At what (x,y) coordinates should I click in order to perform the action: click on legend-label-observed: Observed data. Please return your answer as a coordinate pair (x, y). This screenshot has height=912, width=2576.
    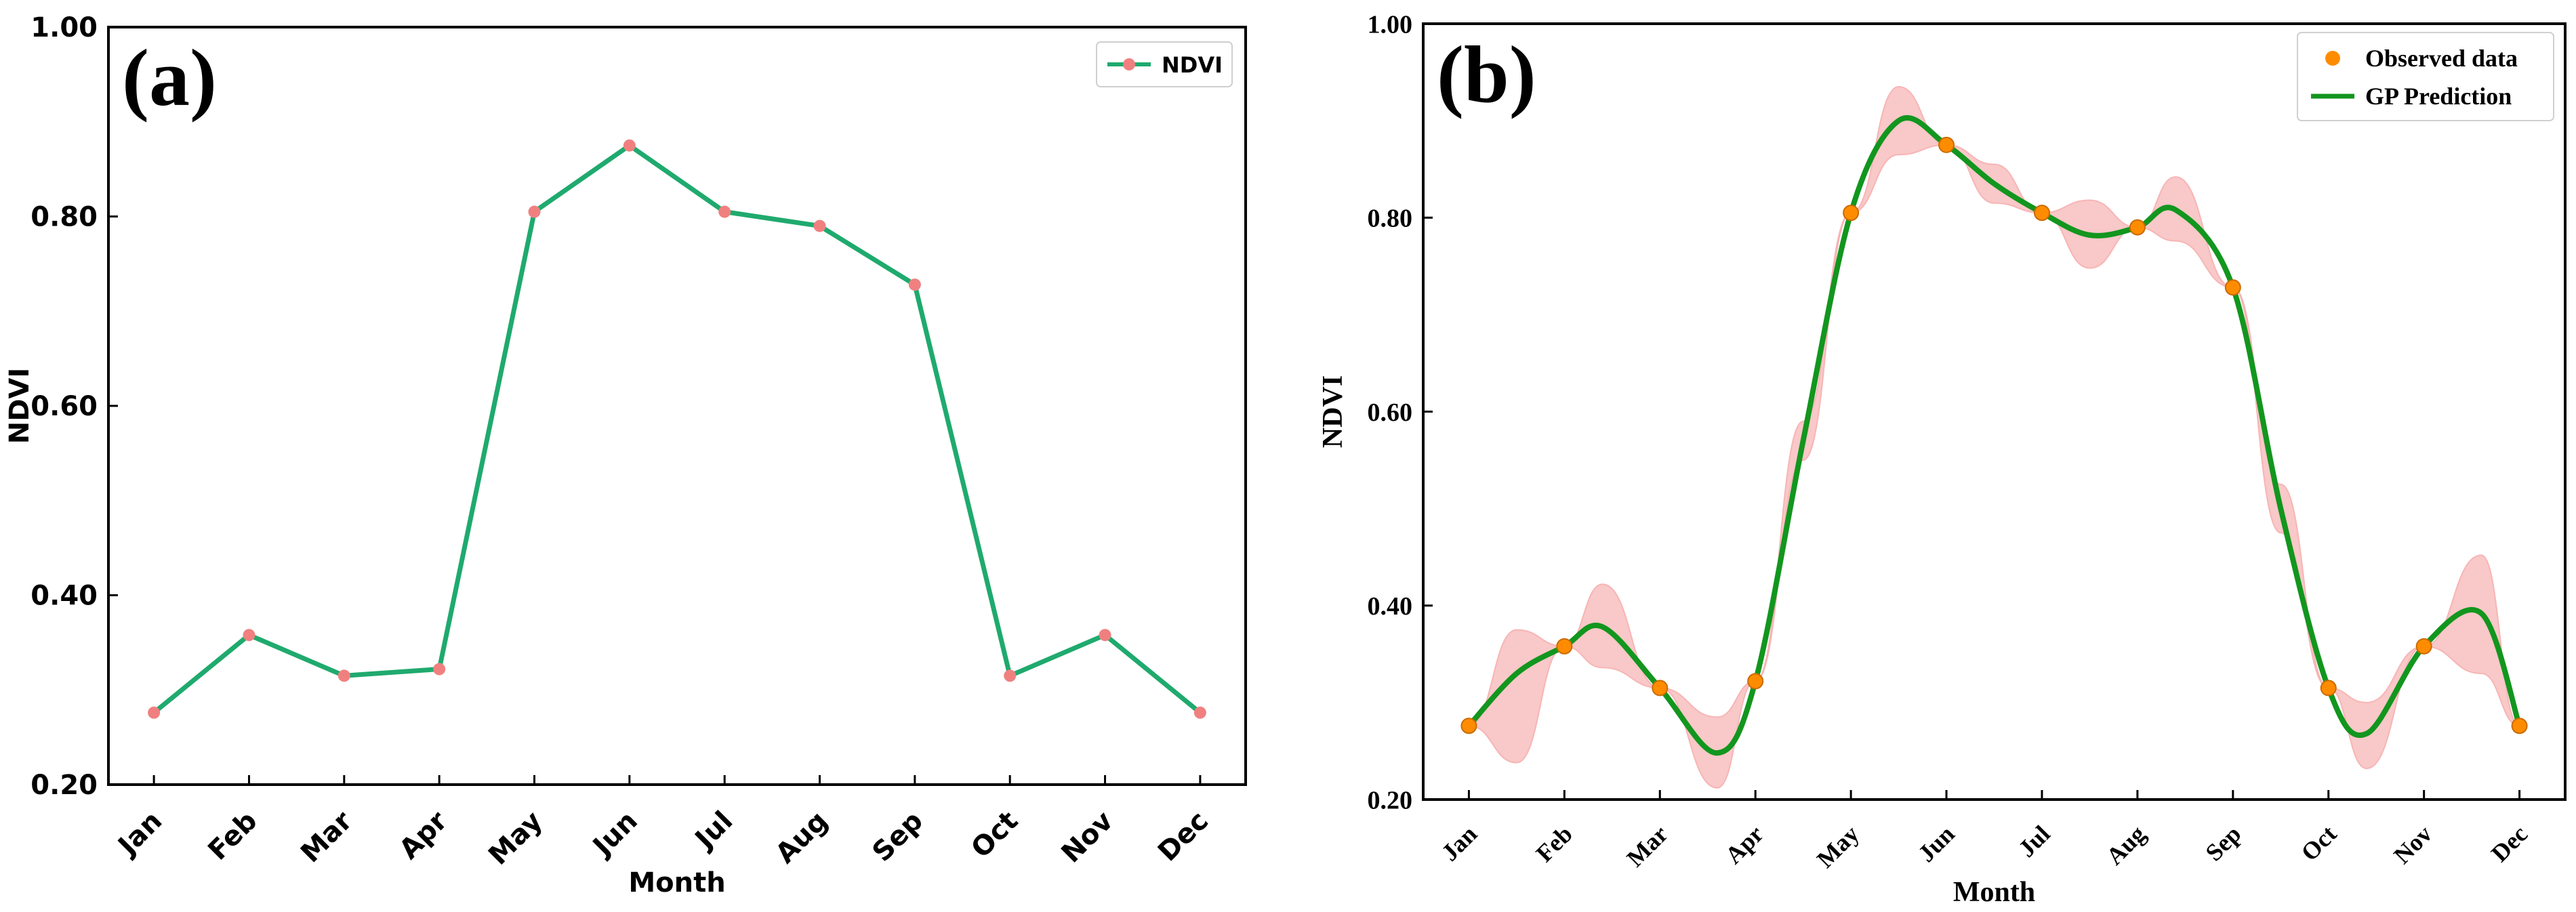
    Looking at the image, I should click on (2441, 59).